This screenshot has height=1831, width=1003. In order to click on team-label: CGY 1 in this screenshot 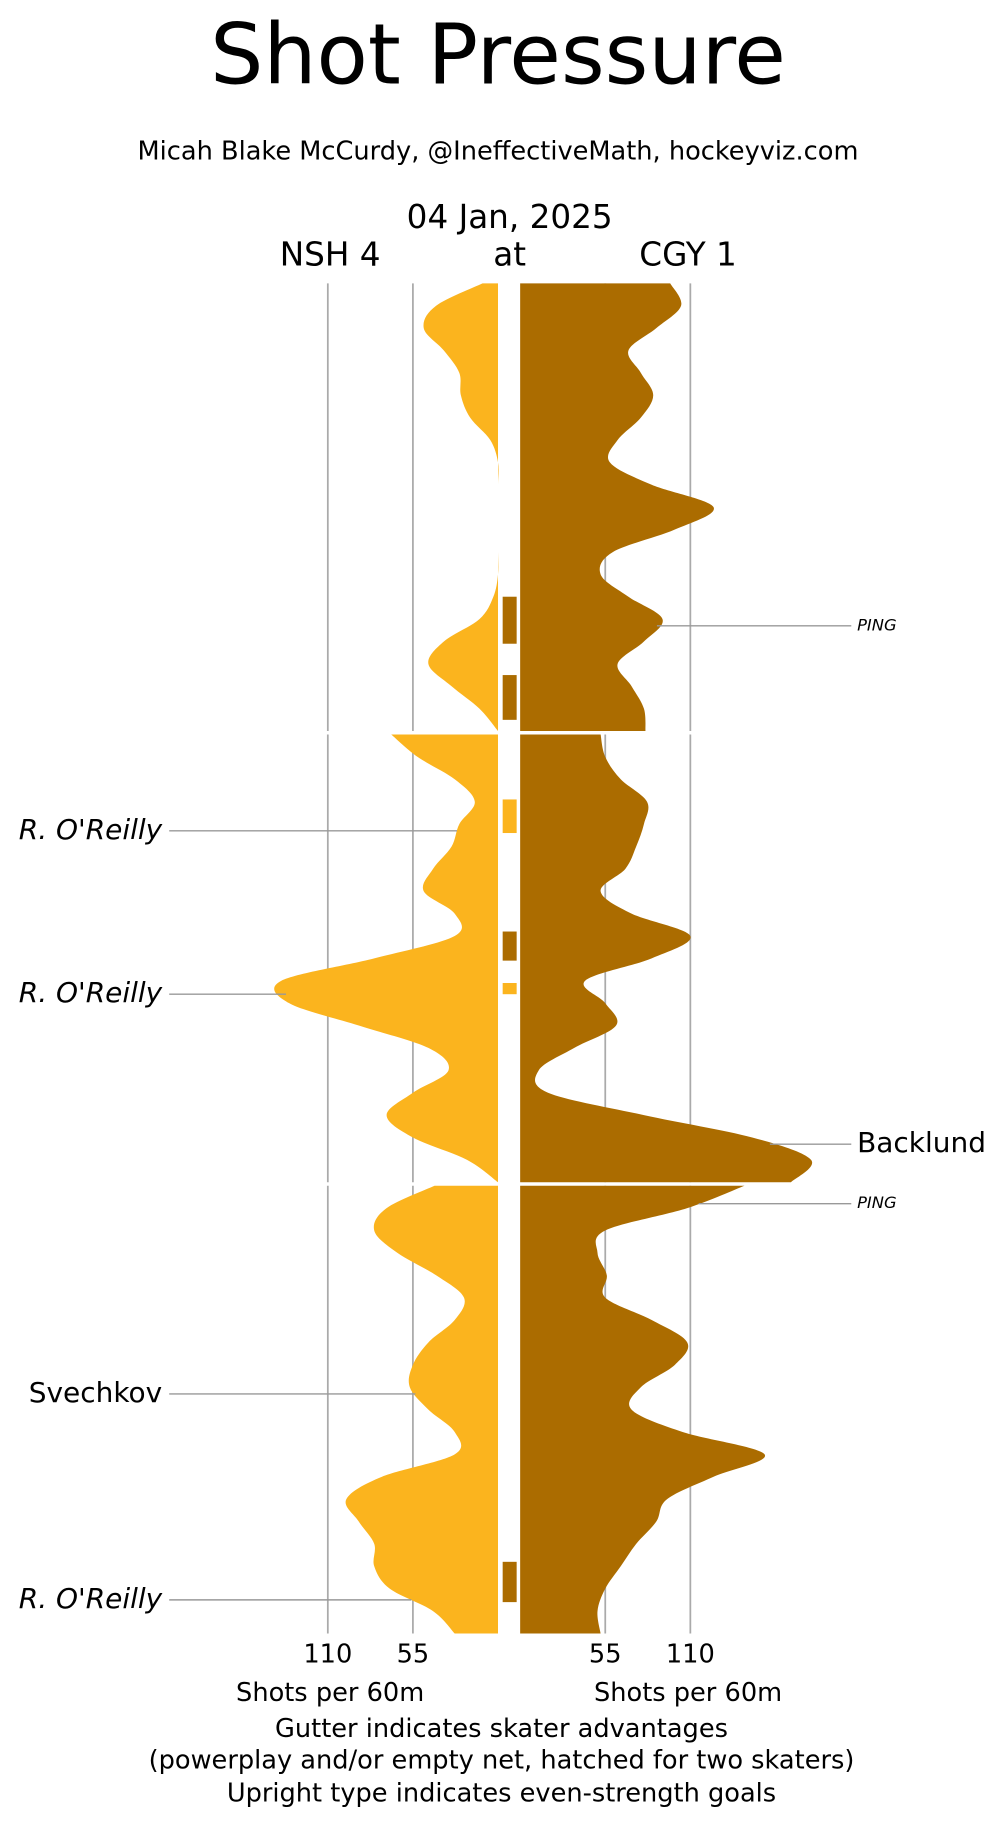, I will do `click(688, 255)`.